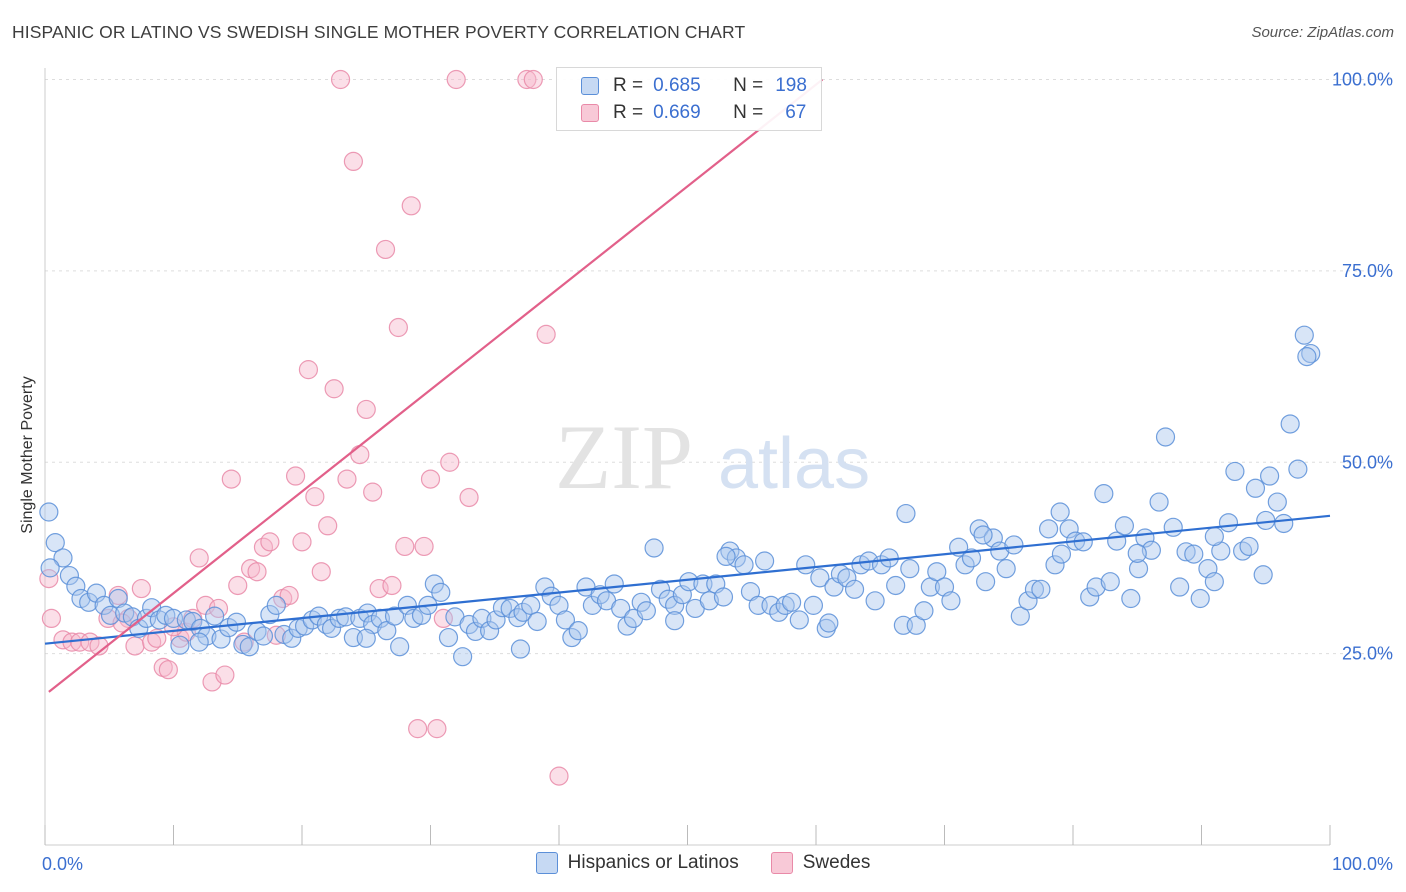  Describe the element at coordinates (796, 112) in the screenshot. I see `legend-n-value-swedes: 67` at that location.